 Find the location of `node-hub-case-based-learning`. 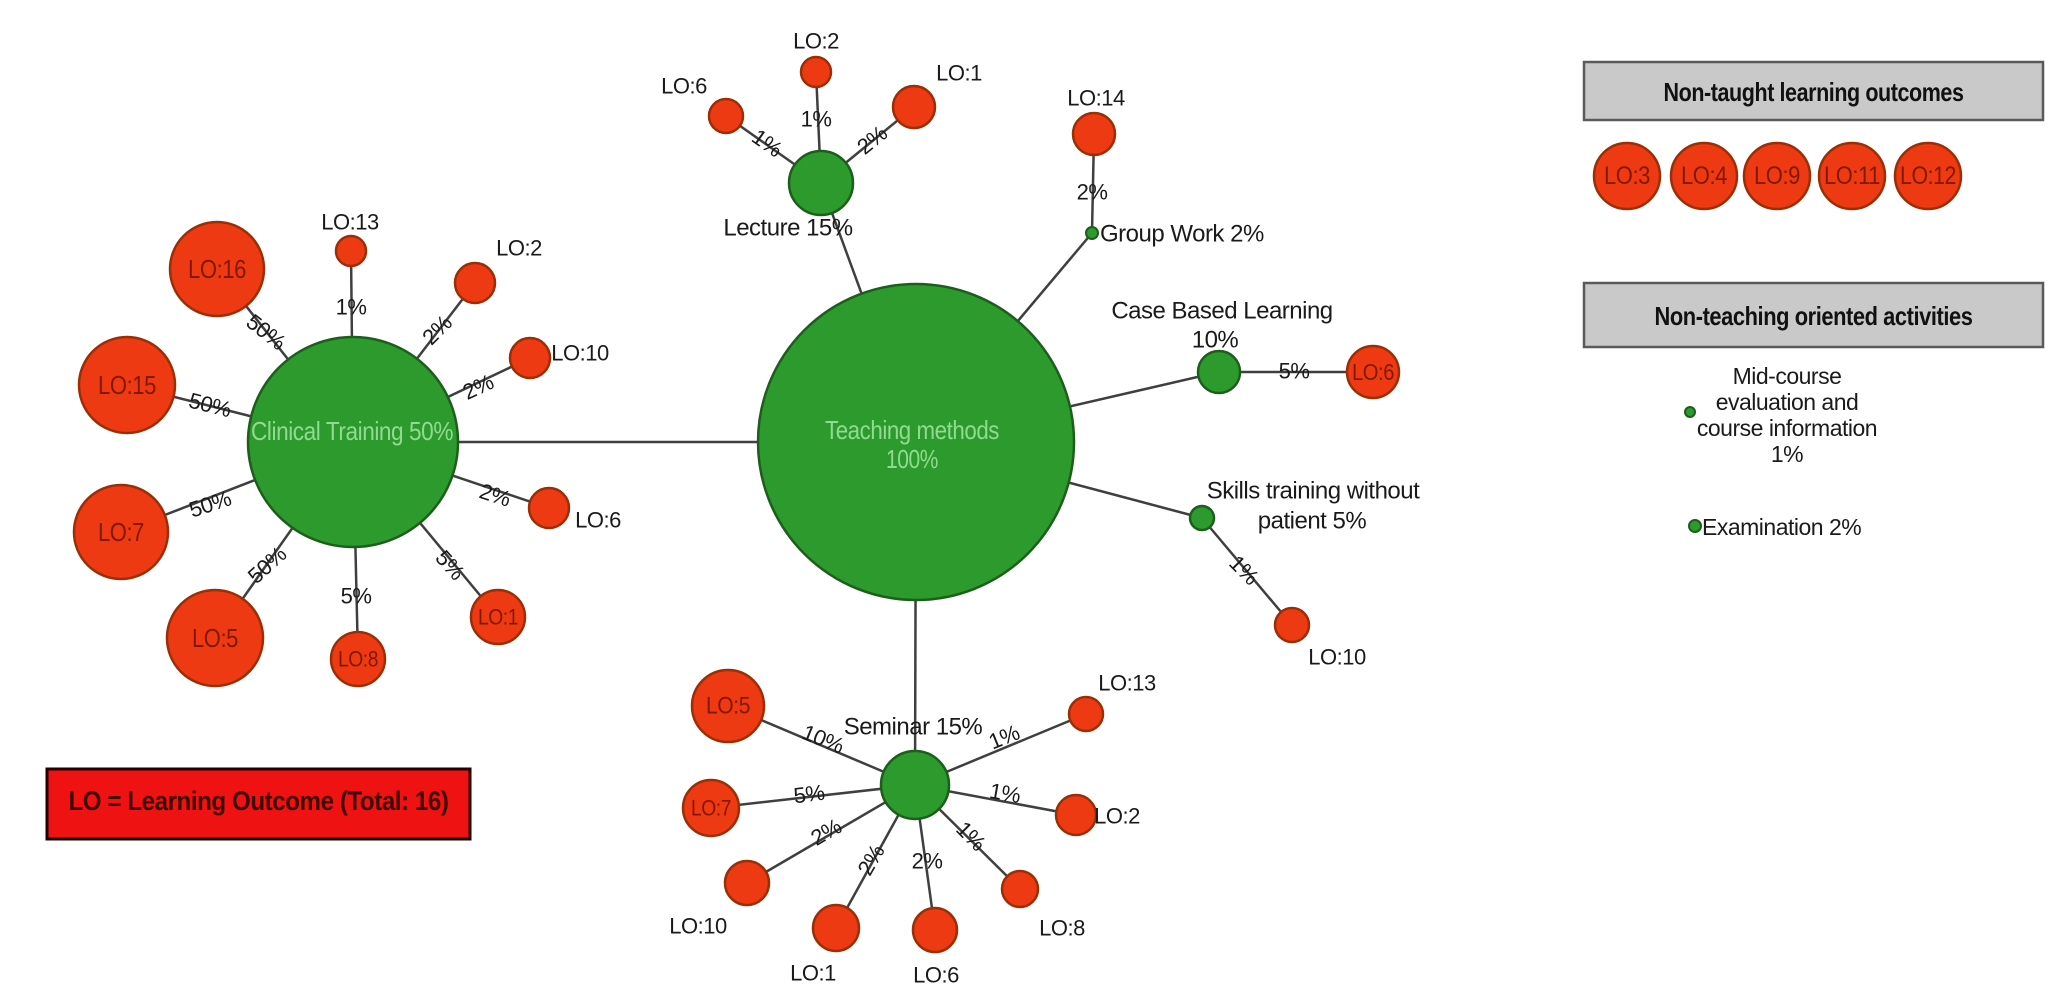

node-hub-case-based-learning is located at coordinates (1219, 372).